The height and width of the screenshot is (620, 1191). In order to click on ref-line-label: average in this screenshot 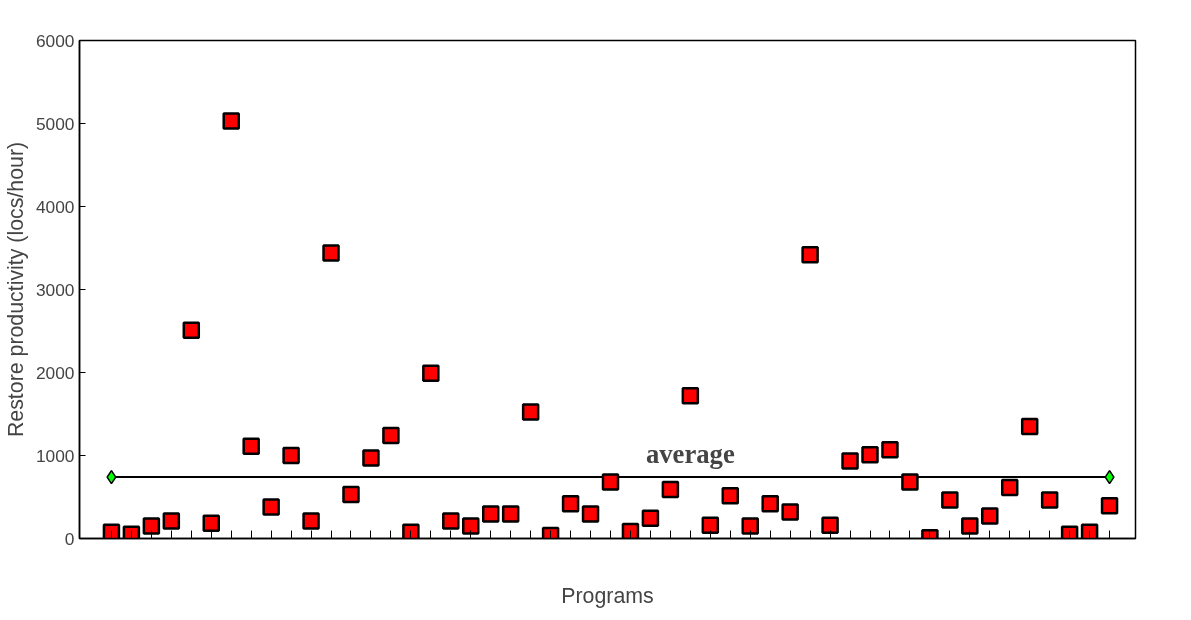, I will do `click(690, 454)`.